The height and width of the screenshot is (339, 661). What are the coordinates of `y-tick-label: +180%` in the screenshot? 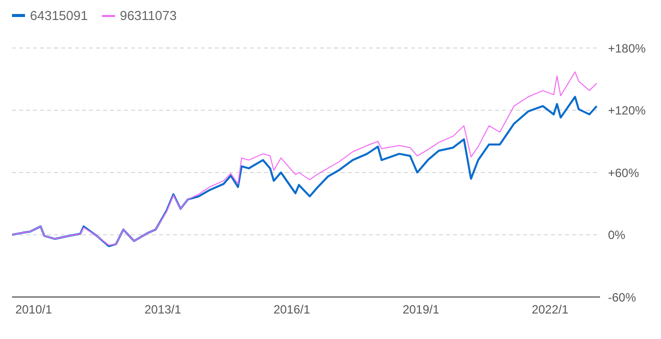 It's located at (627, 48).